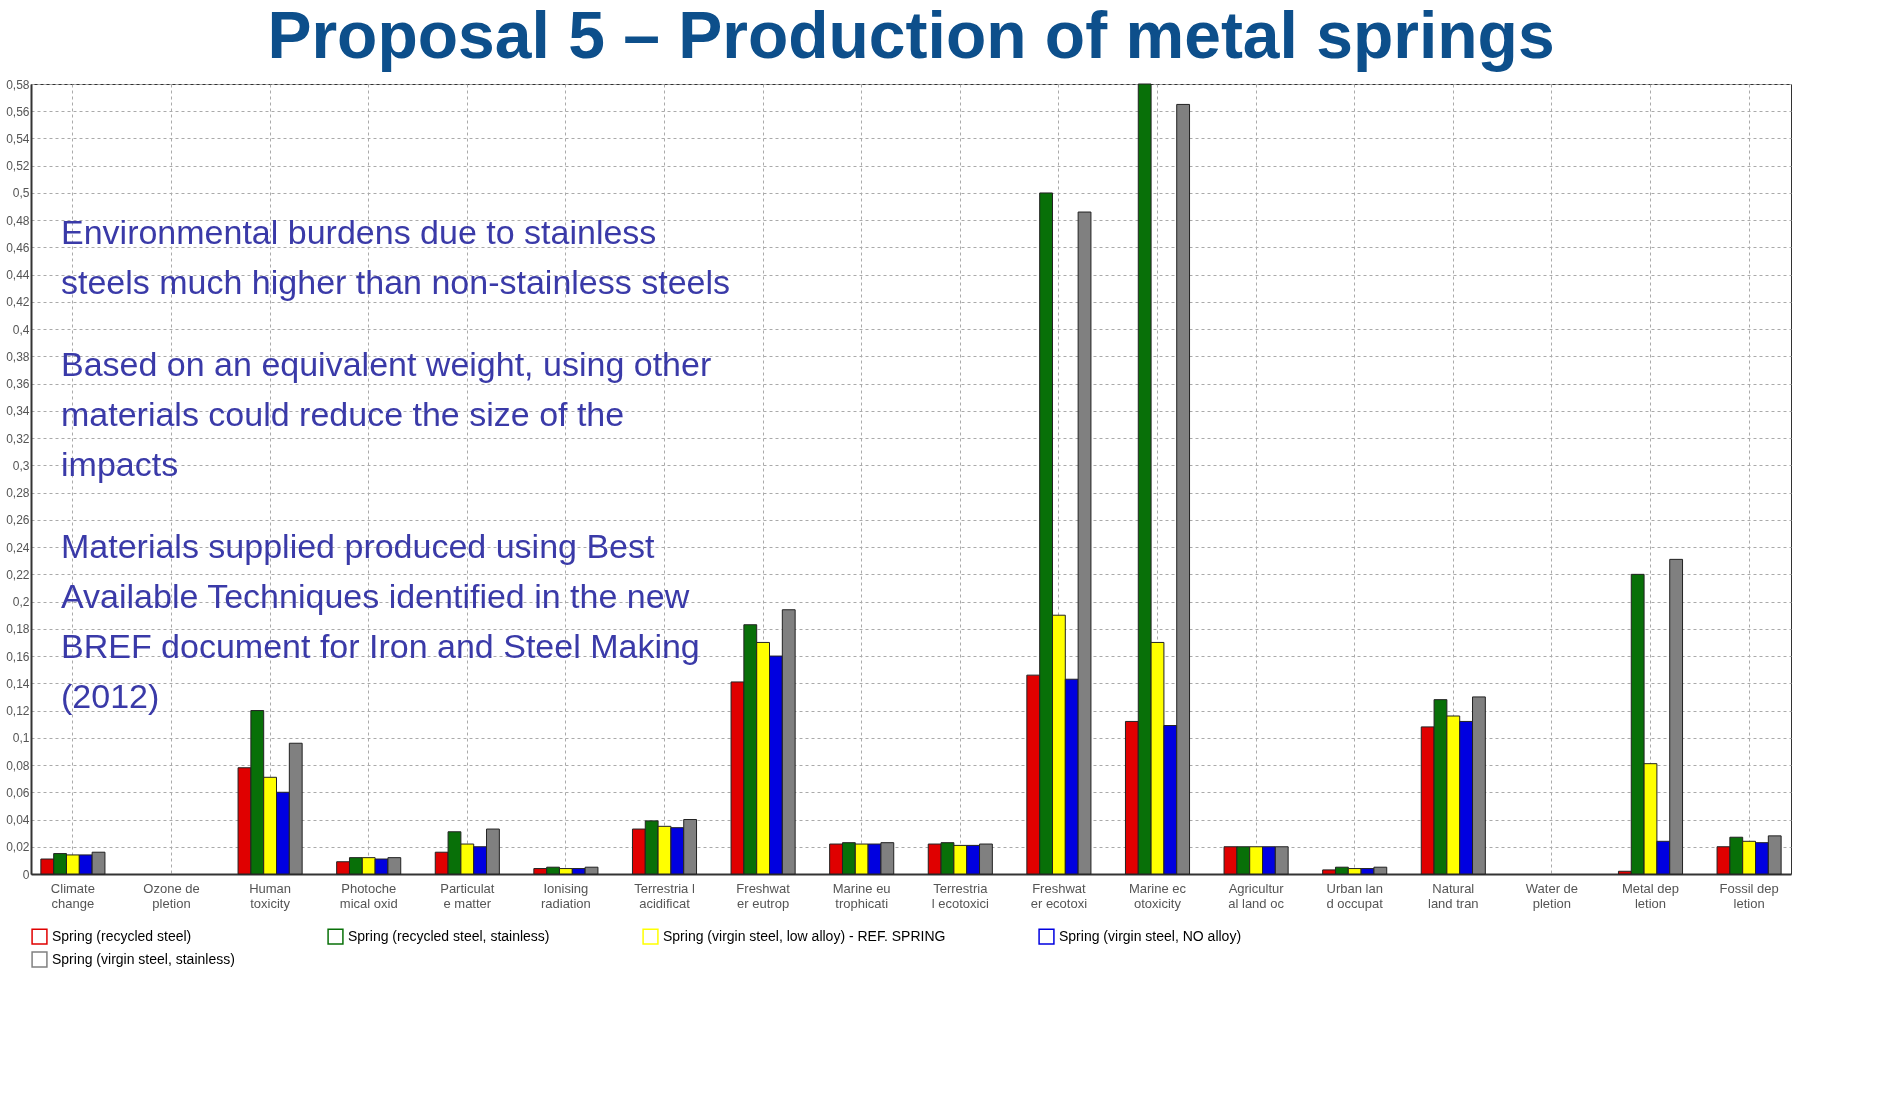 The height and width of the screenshot is (1095, 1903). Describe the element at coordinates (380, 646) in the screenshot. I see `annotation: BREF document for Iron and Steel Making` at that location.